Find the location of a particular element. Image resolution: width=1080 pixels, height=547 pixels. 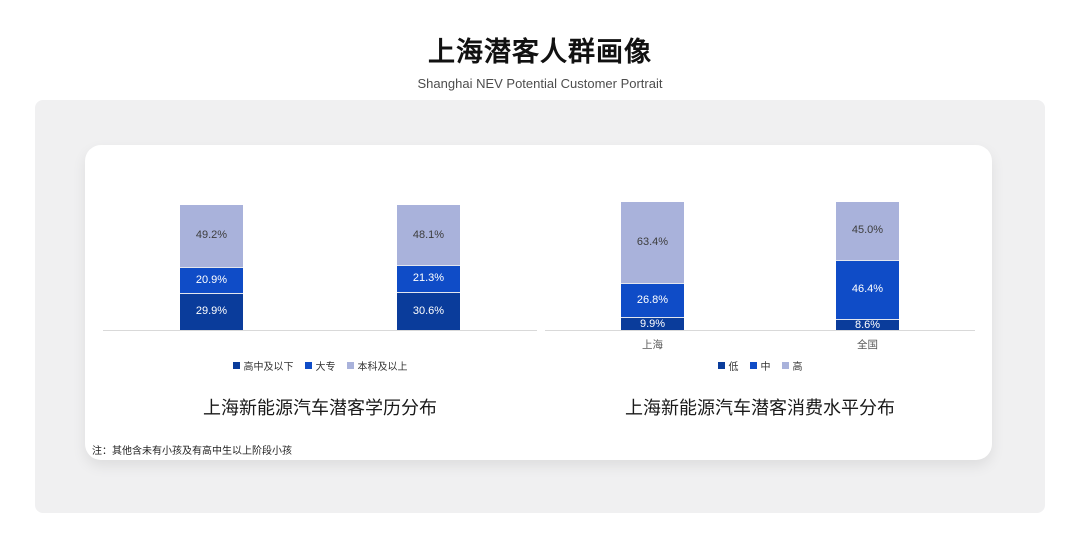

consumption-x-axis-labels: 上海 全国 is located at coordinates (760, 344).